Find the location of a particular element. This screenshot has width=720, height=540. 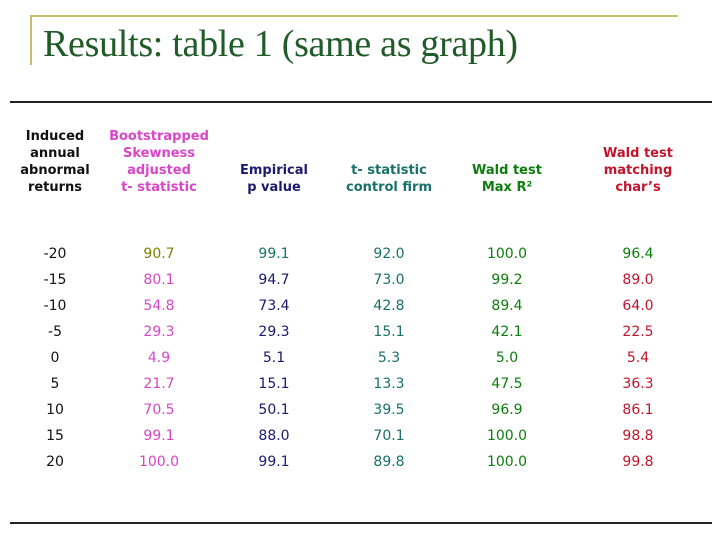

table-cell: 50.1 is located at coordinates (274, 410).